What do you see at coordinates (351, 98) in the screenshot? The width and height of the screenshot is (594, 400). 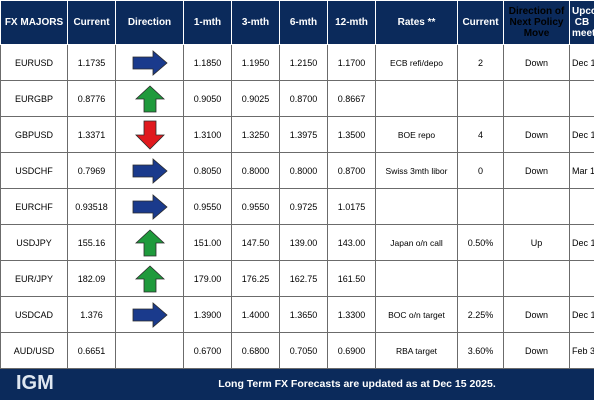 I see `forecast-12m-cell: 0.8667` at bounding box center [351, 98].